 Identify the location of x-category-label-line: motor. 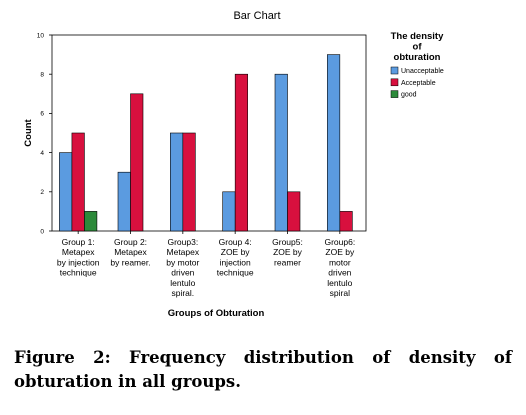
(340, 262).